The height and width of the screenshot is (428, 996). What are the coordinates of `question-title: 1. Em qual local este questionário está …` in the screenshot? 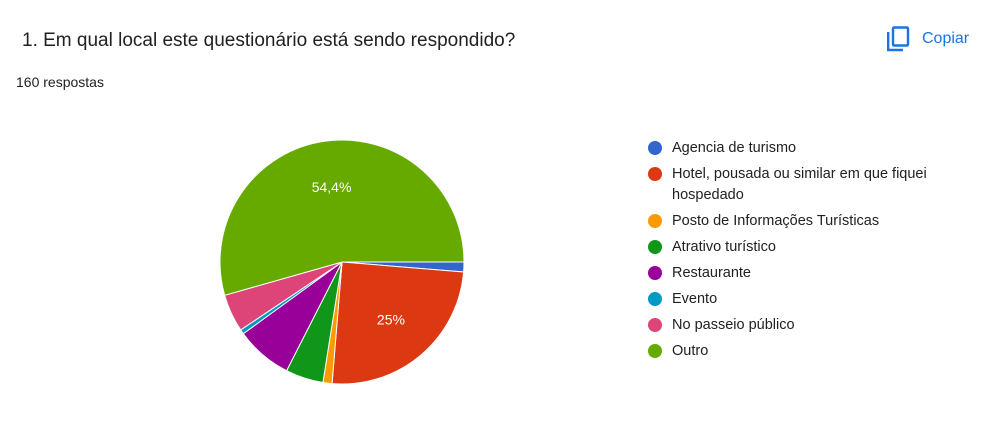 It's located at (269, 40).